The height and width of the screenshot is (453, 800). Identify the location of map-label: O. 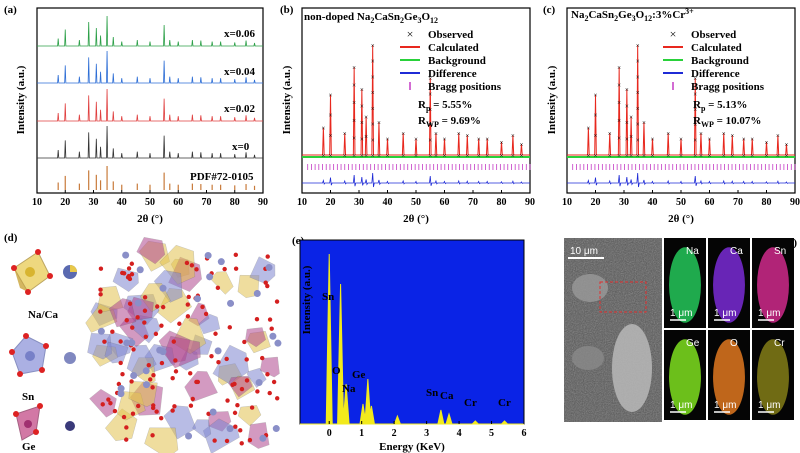
(734, 343).